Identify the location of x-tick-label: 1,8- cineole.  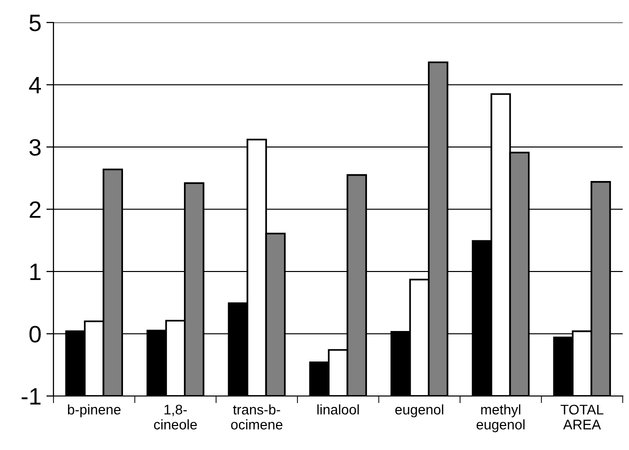
(175, 417).